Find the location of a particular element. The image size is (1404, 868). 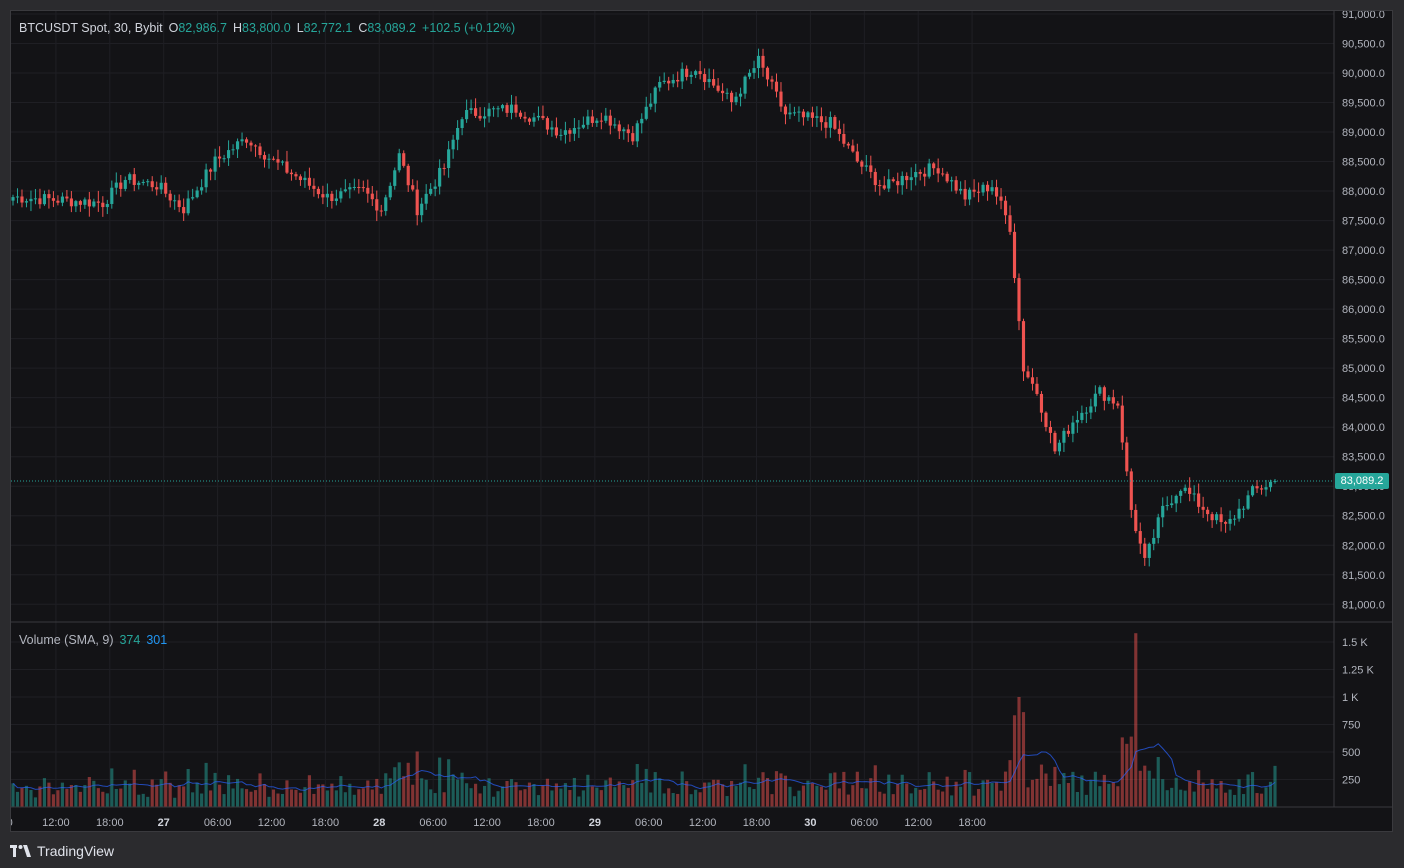

volume-tick-label: 1.25 K is located at coordinates (1358, 671).